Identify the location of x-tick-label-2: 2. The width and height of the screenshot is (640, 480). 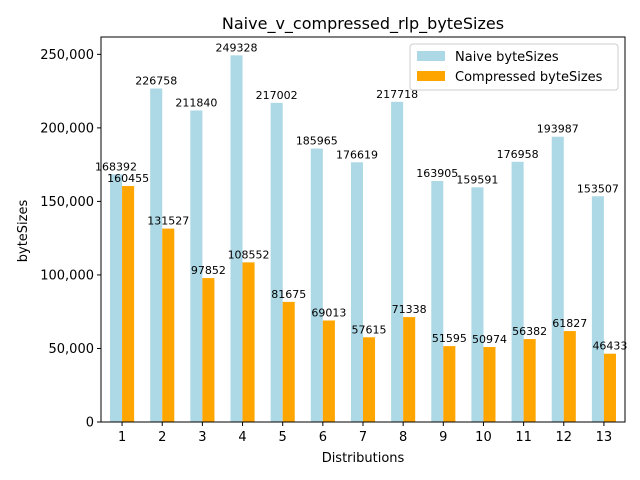
(162, 437).